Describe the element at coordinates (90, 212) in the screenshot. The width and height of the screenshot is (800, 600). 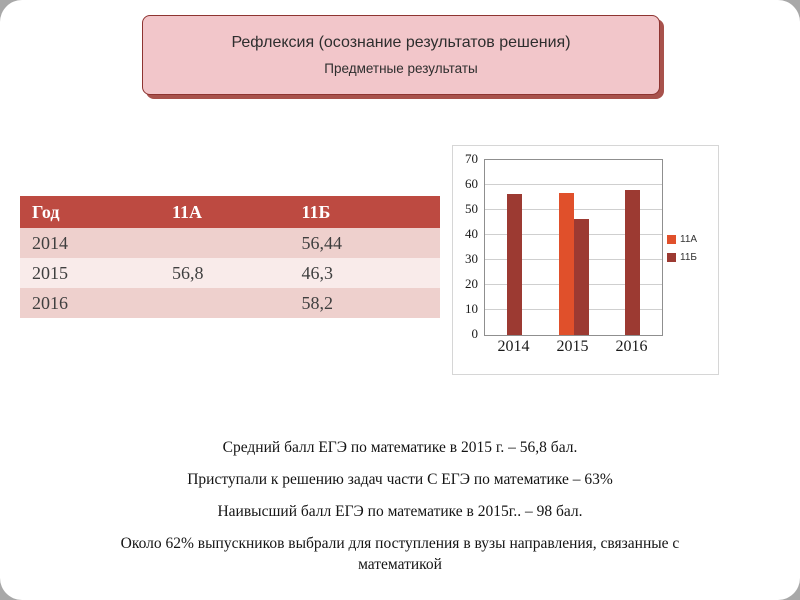
I see `column-header: Год` at that location.